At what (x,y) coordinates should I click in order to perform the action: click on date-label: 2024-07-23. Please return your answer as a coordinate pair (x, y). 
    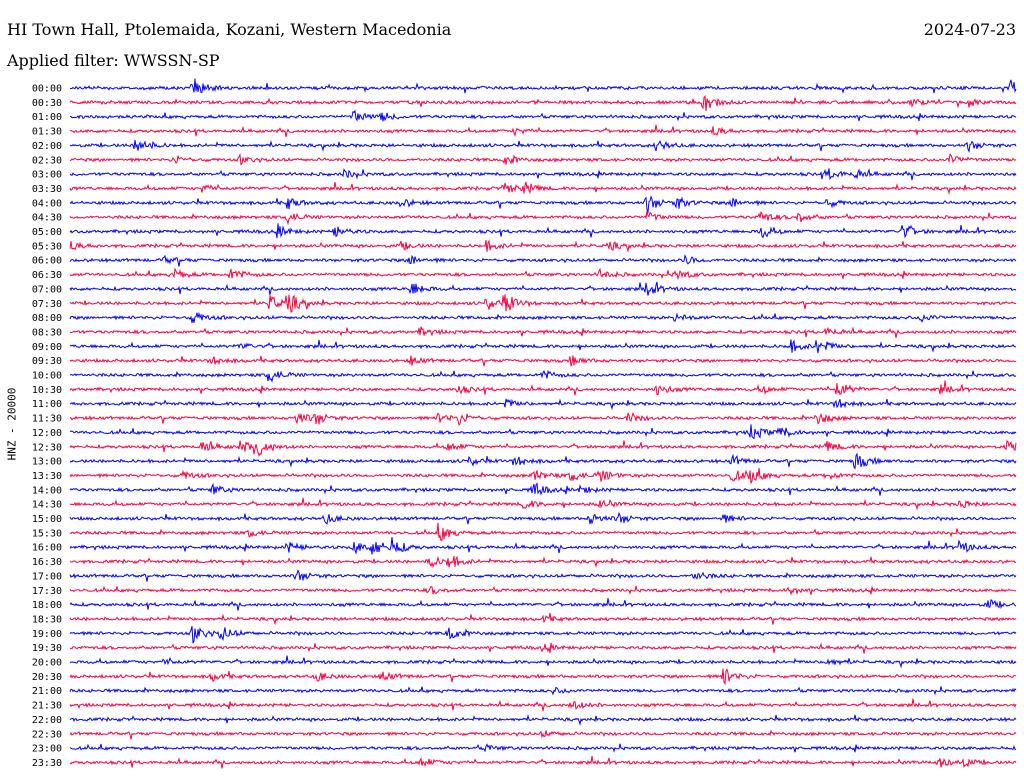
    Looking at the image, I should click on (969, 29).